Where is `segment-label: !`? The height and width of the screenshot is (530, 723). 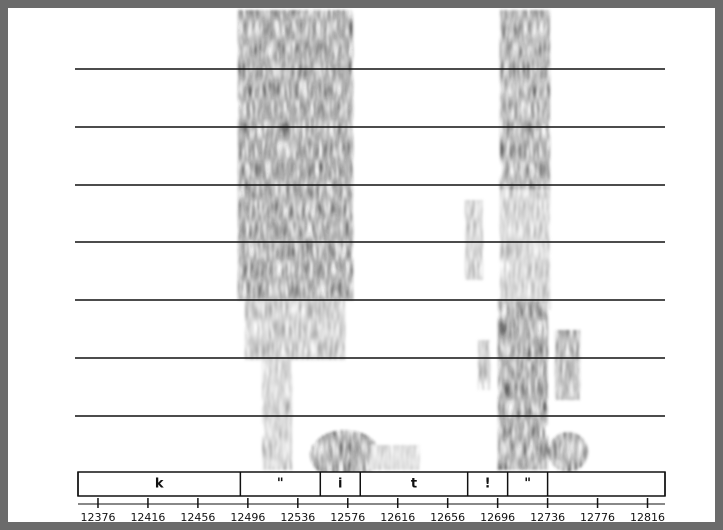 segment-label: ! is located at coordinates (488, 484).